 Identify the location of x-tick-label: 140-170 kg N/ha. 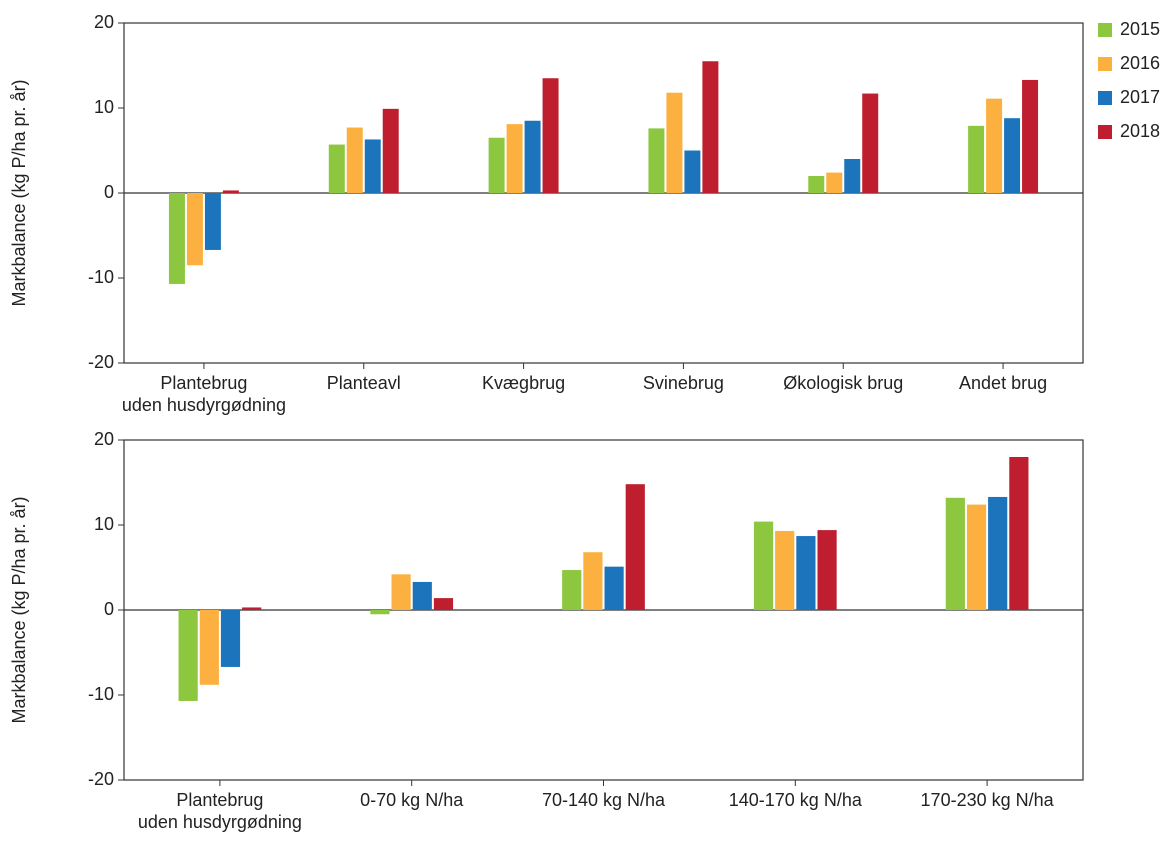
(795, 800).